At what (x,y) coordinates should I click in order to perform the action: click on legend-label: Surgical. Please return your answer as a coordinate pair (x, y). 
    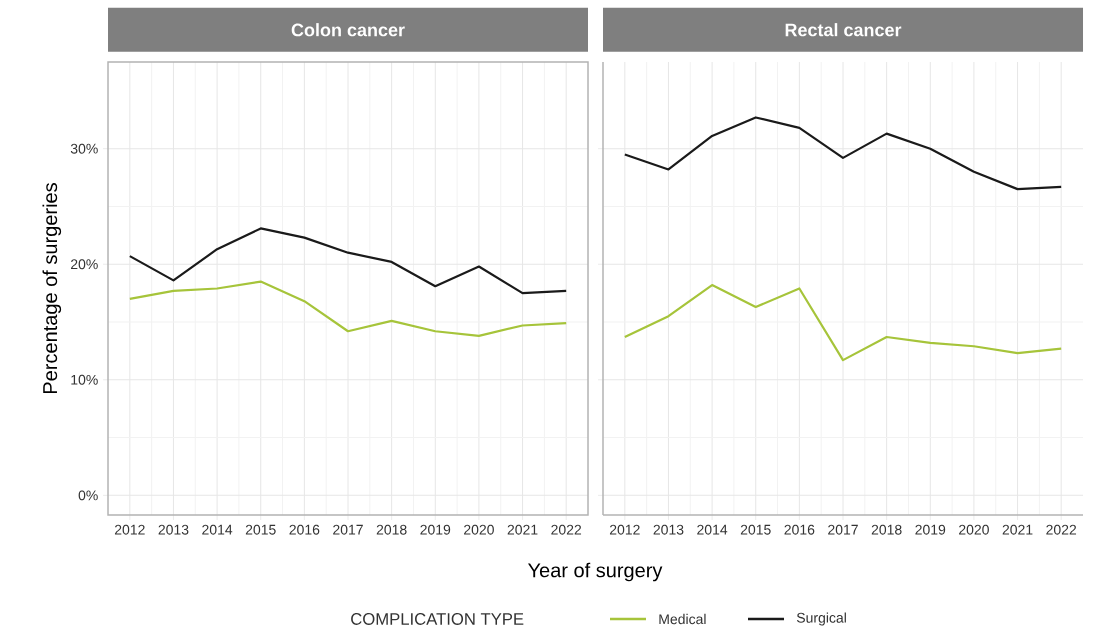
    Looking at the image, I should click on (821, 619).